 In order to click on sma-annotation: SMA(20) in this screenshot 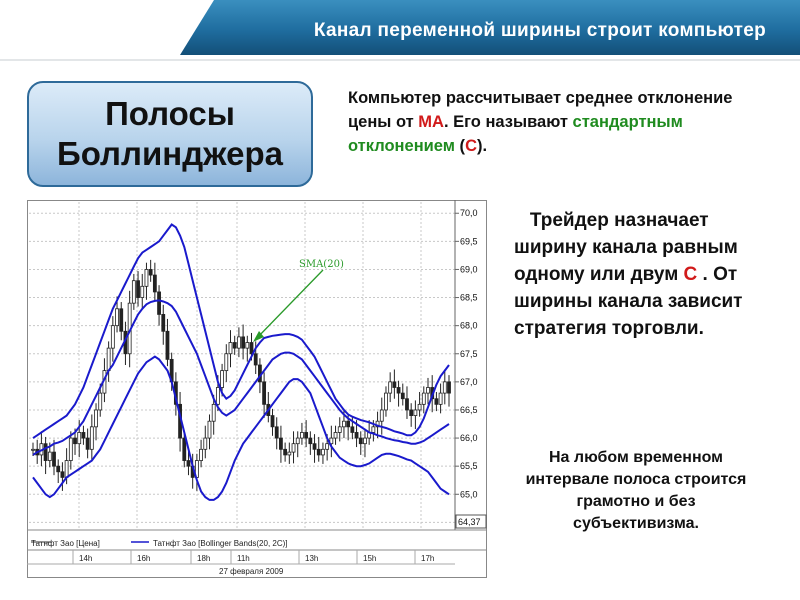, I will do `click(321, 264)`.